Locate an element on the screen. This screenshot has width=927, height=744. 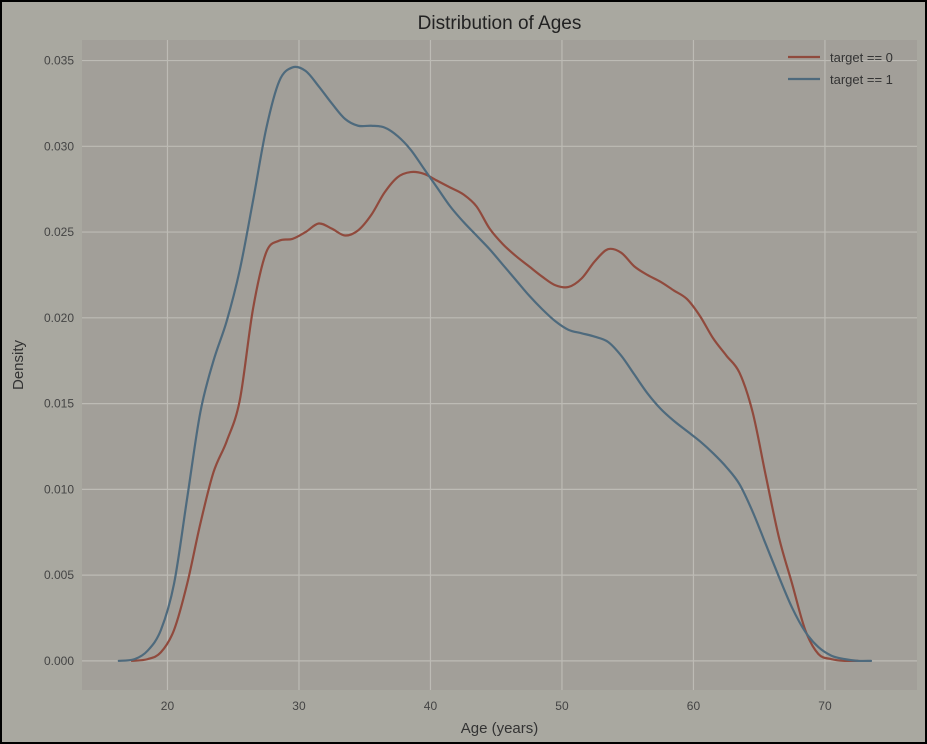
y-tick-label: 0.015 is located at coordinates (59, 404).